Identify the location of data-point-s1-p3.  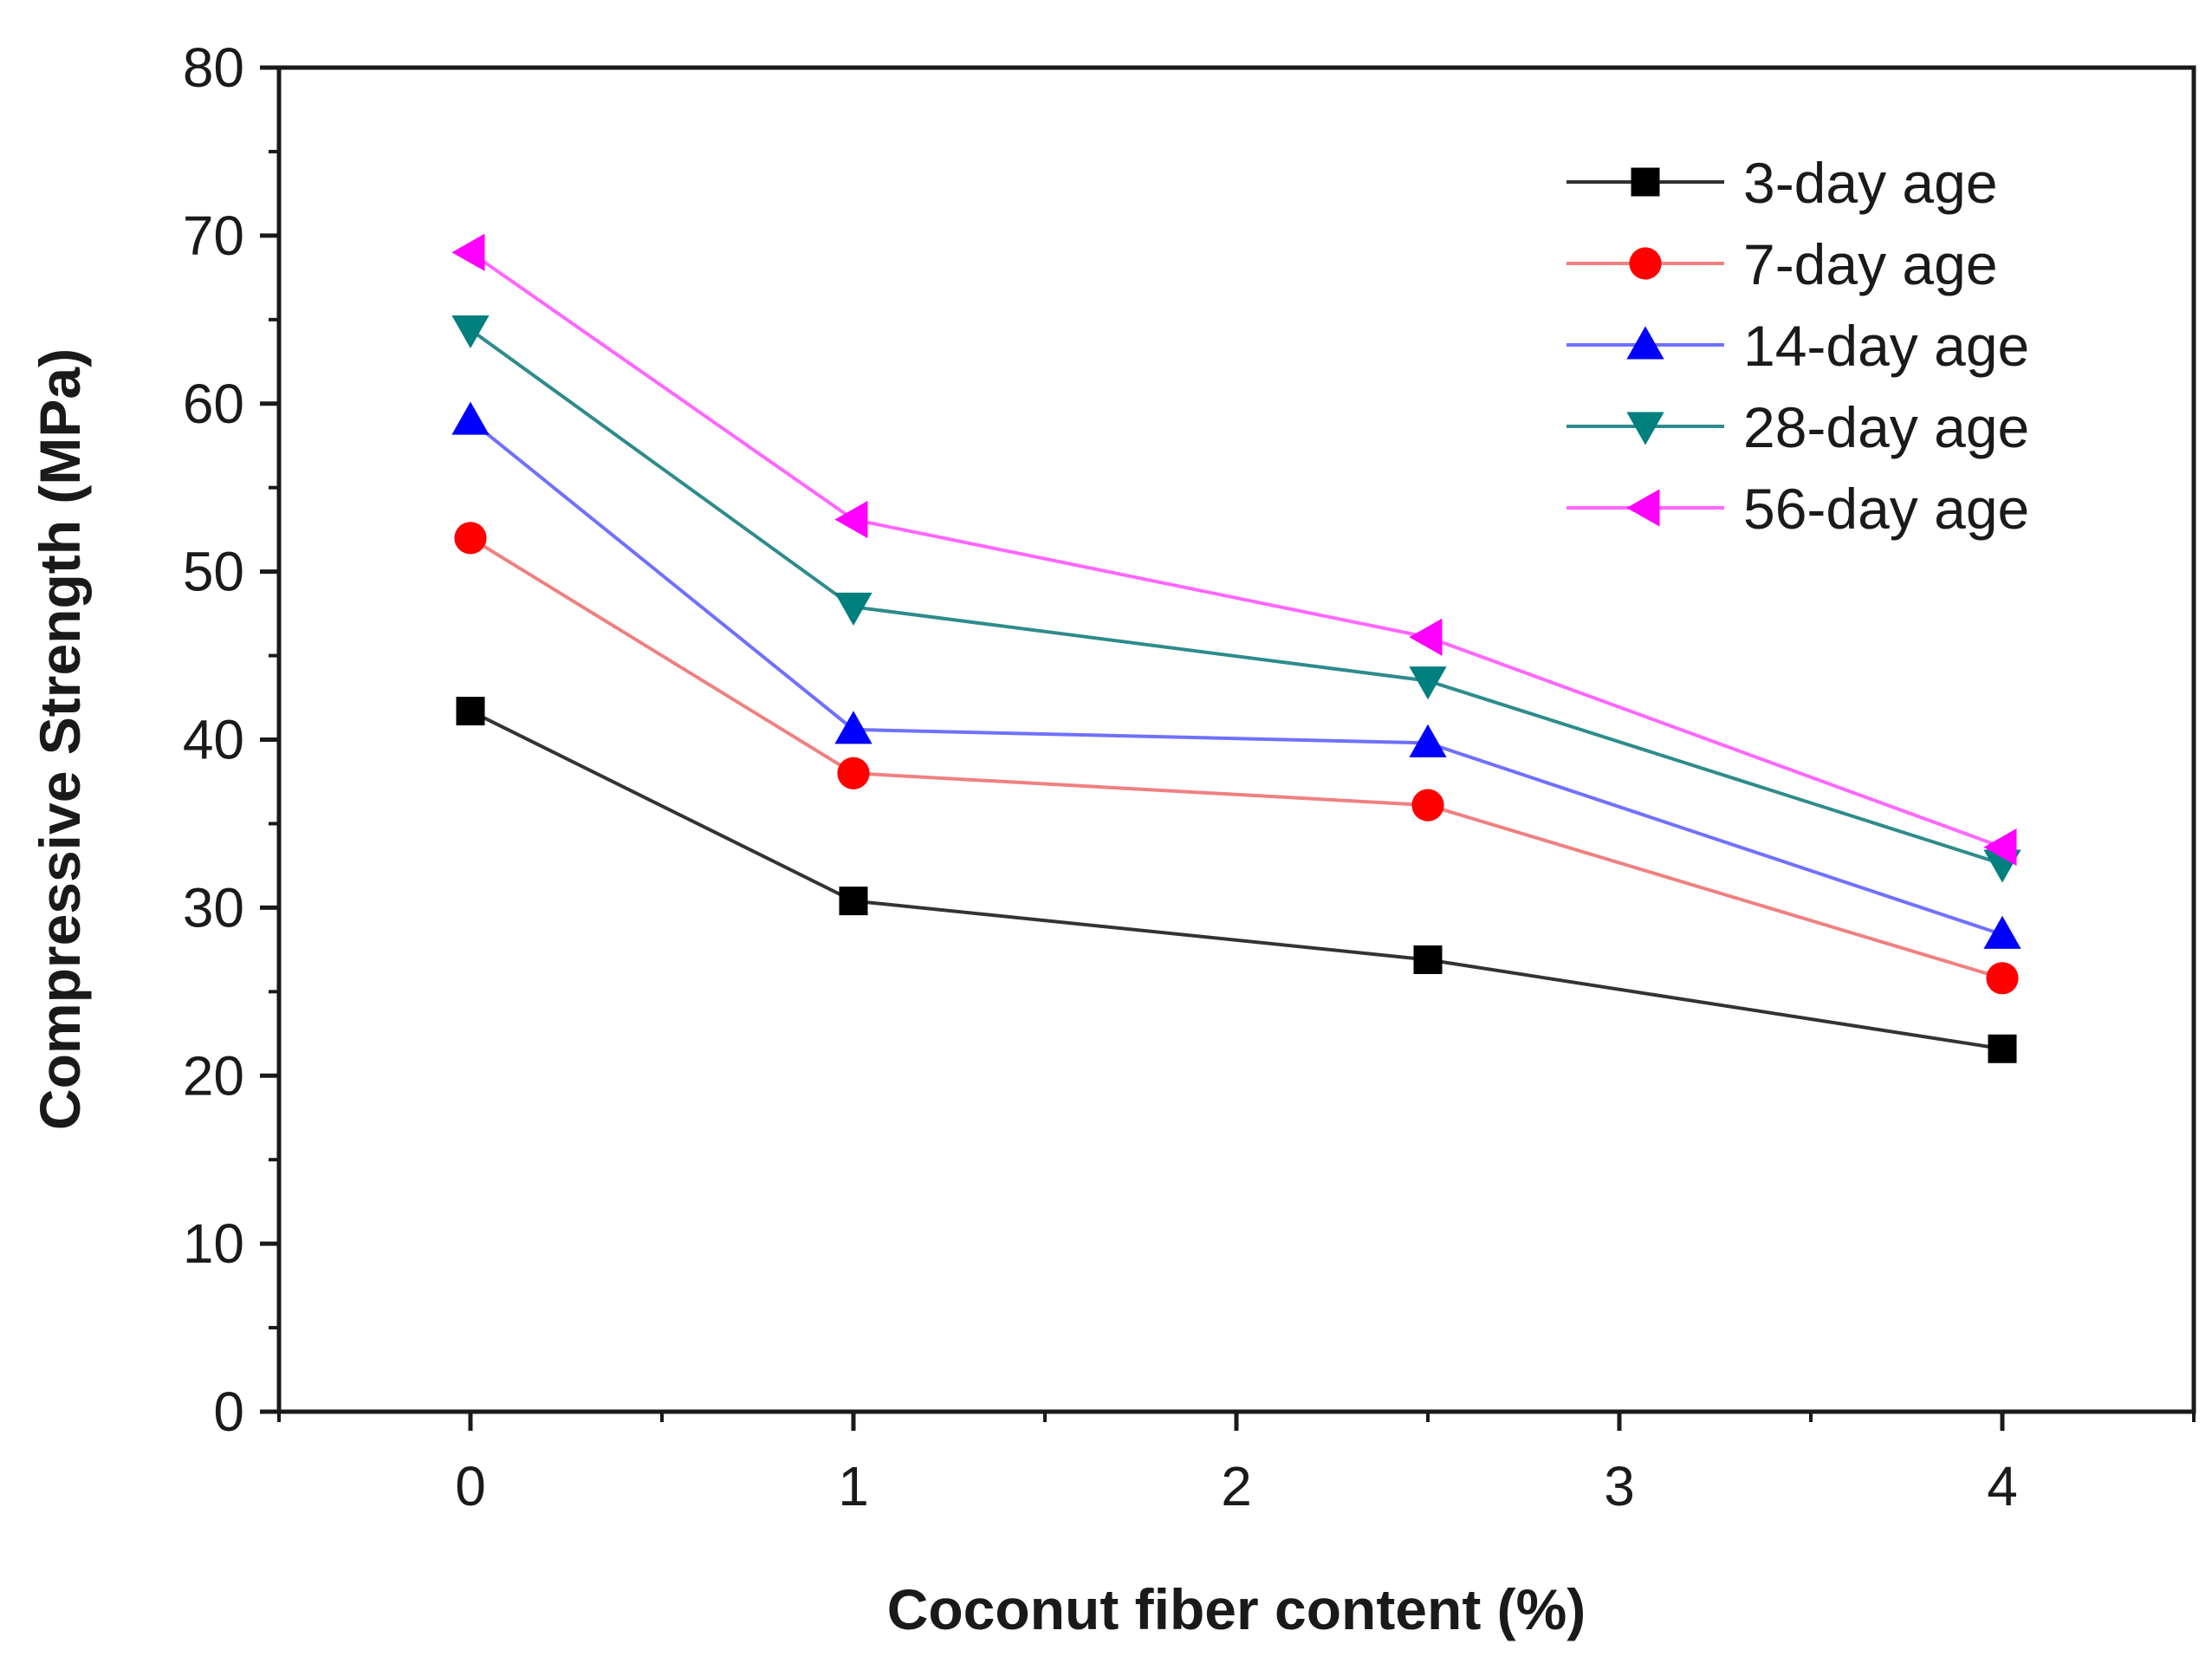
(1428, 959).